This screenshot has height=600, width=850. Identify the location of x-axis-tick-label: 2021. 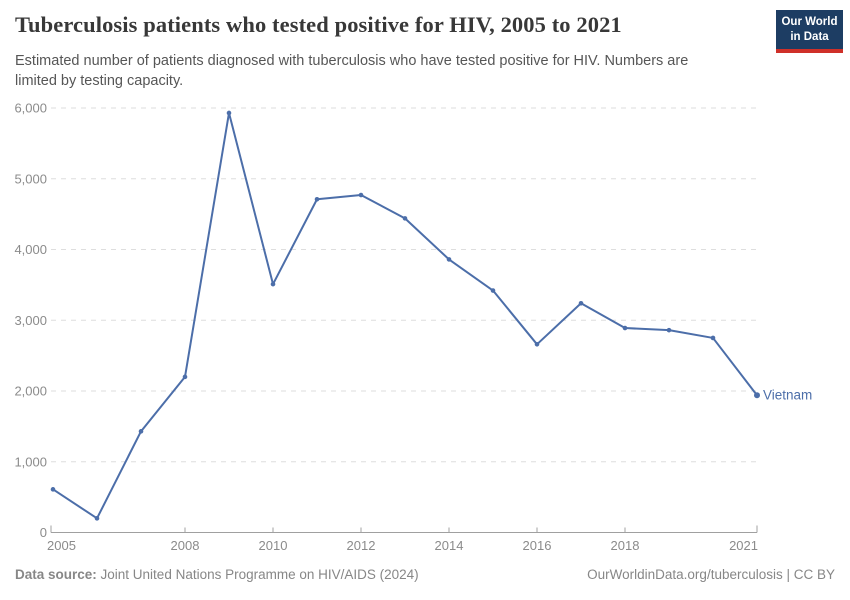
(743, 545).